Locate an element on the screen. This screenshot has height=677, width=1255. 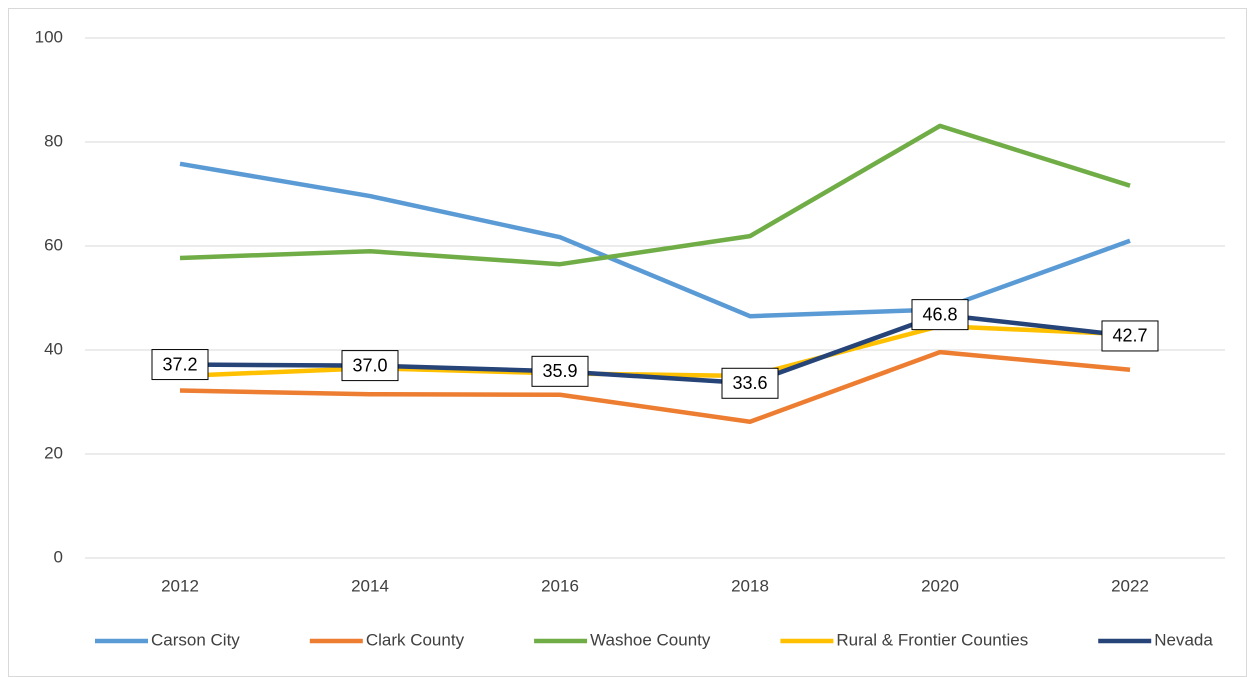
legend-label: Rural & Frontier Counties is located at coordinates (932, 639).